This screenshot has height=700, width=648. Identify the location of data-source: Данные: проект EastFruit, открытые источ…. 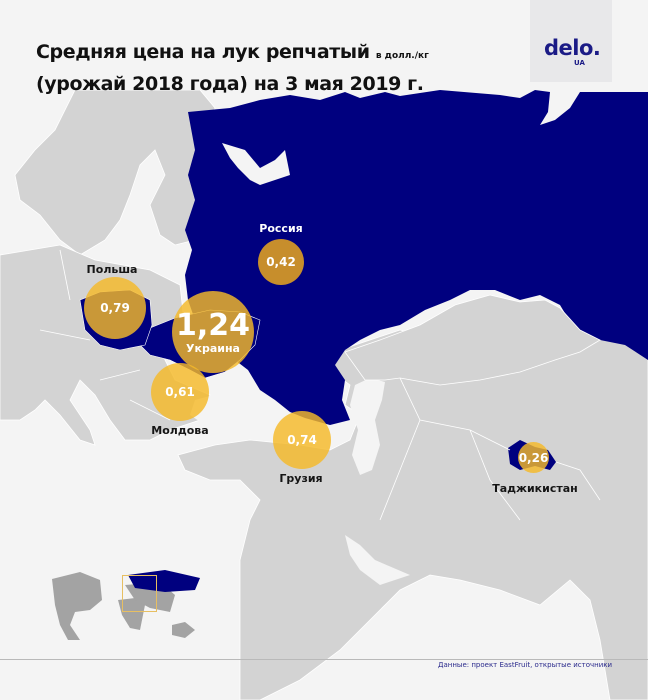
(525, 665).